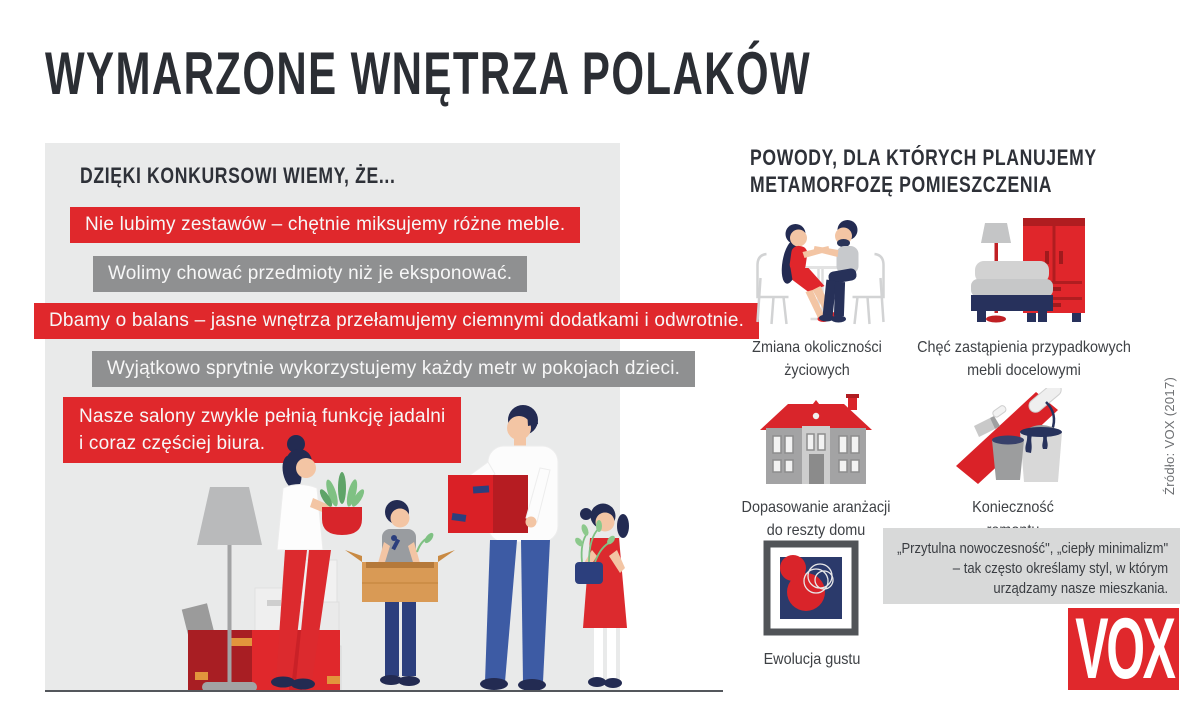 The width and height of the screenshot is (1200, 713). I want to click on house-icon, so click(816, 439).